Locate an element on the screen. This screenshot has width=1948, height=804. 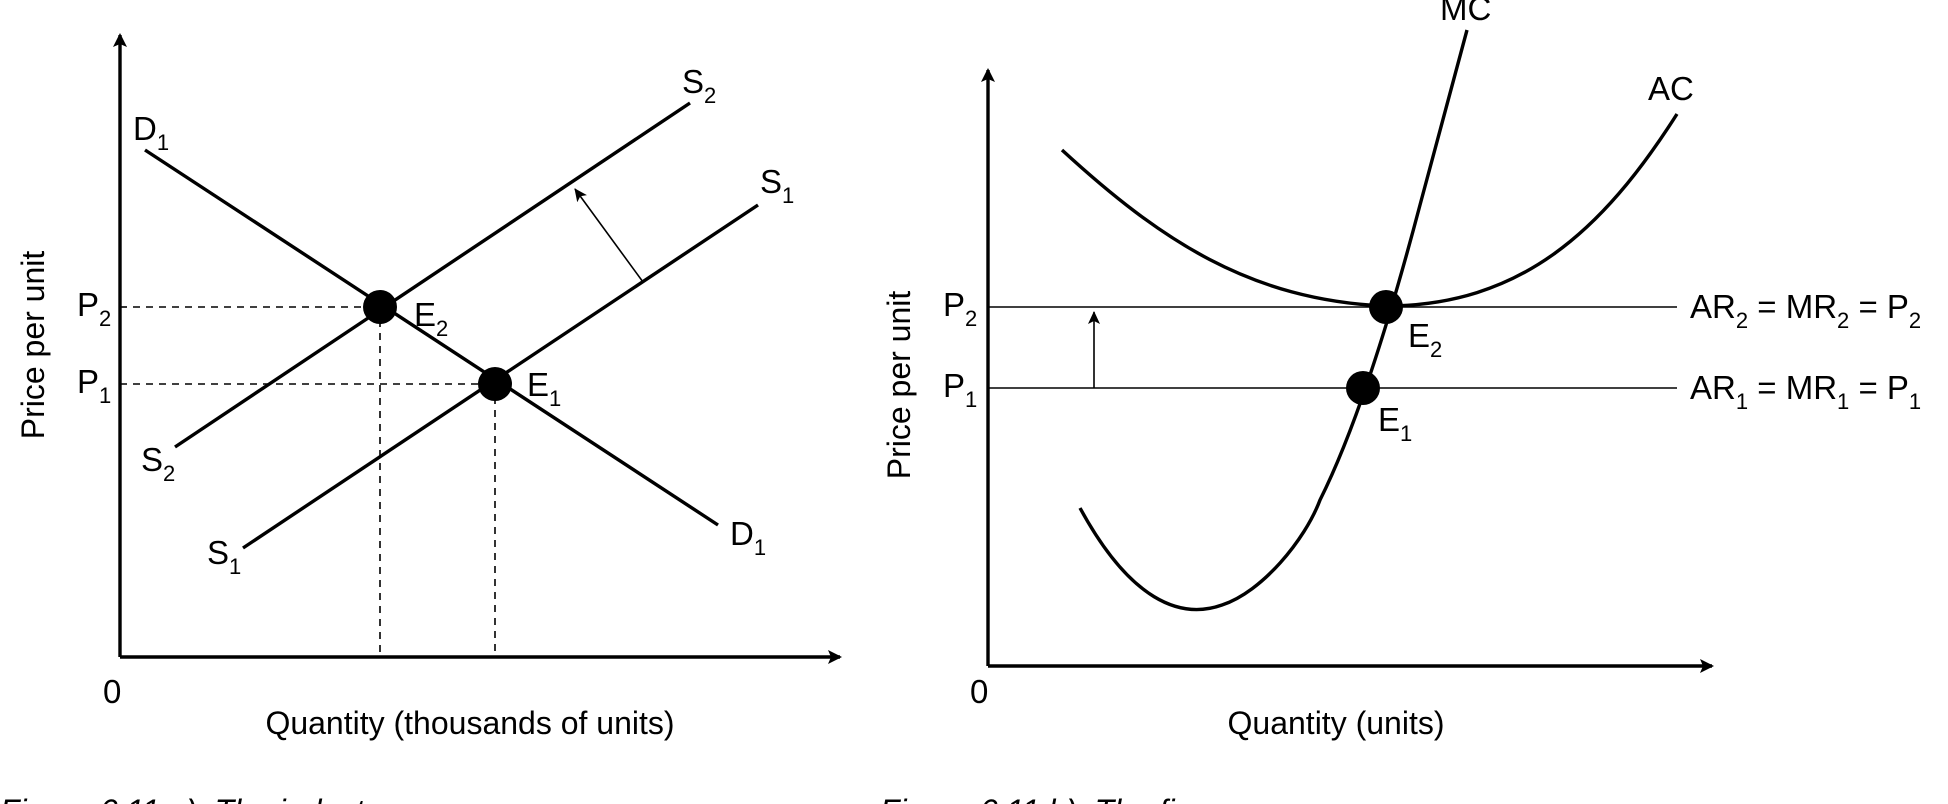
panel-a-p2-label: P2 is located at coordinates (94, 308).